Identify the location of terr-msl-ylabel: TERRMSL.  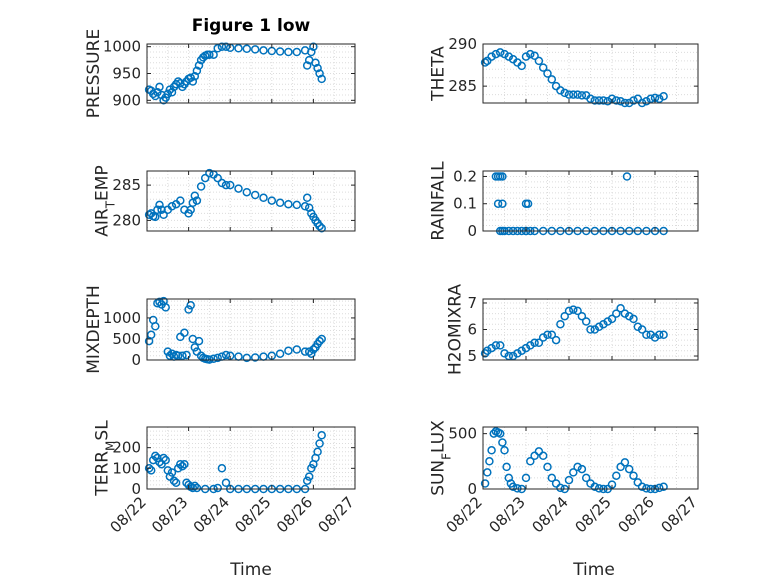
(105, 458).